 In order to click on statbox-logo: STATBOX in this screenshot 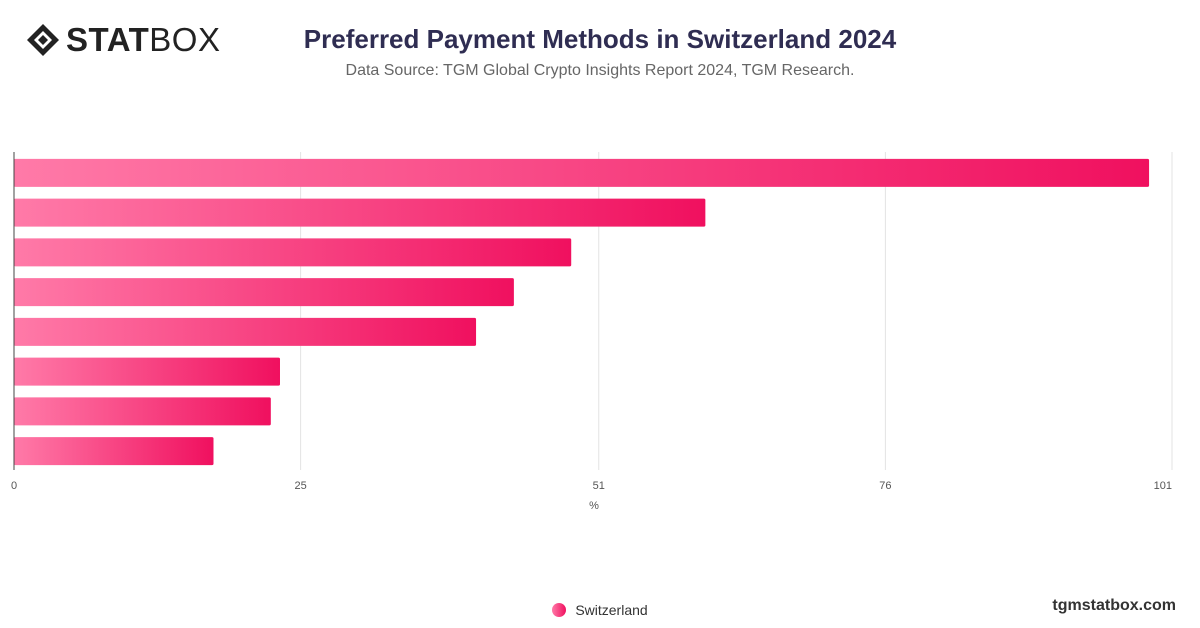, I will do `click(123, 40)`.